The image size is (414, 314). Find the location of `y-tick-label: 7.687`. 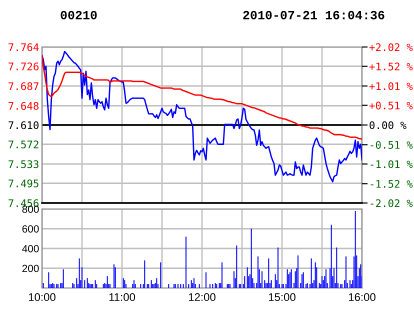

y-tick-label: 7.687 is located at coordinates (23, 86).